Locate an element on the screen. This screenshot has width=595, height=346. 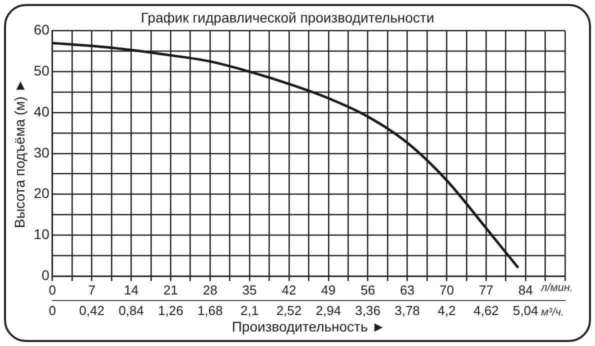
y-tick-label: 10 is located at coordinates (42, 234).